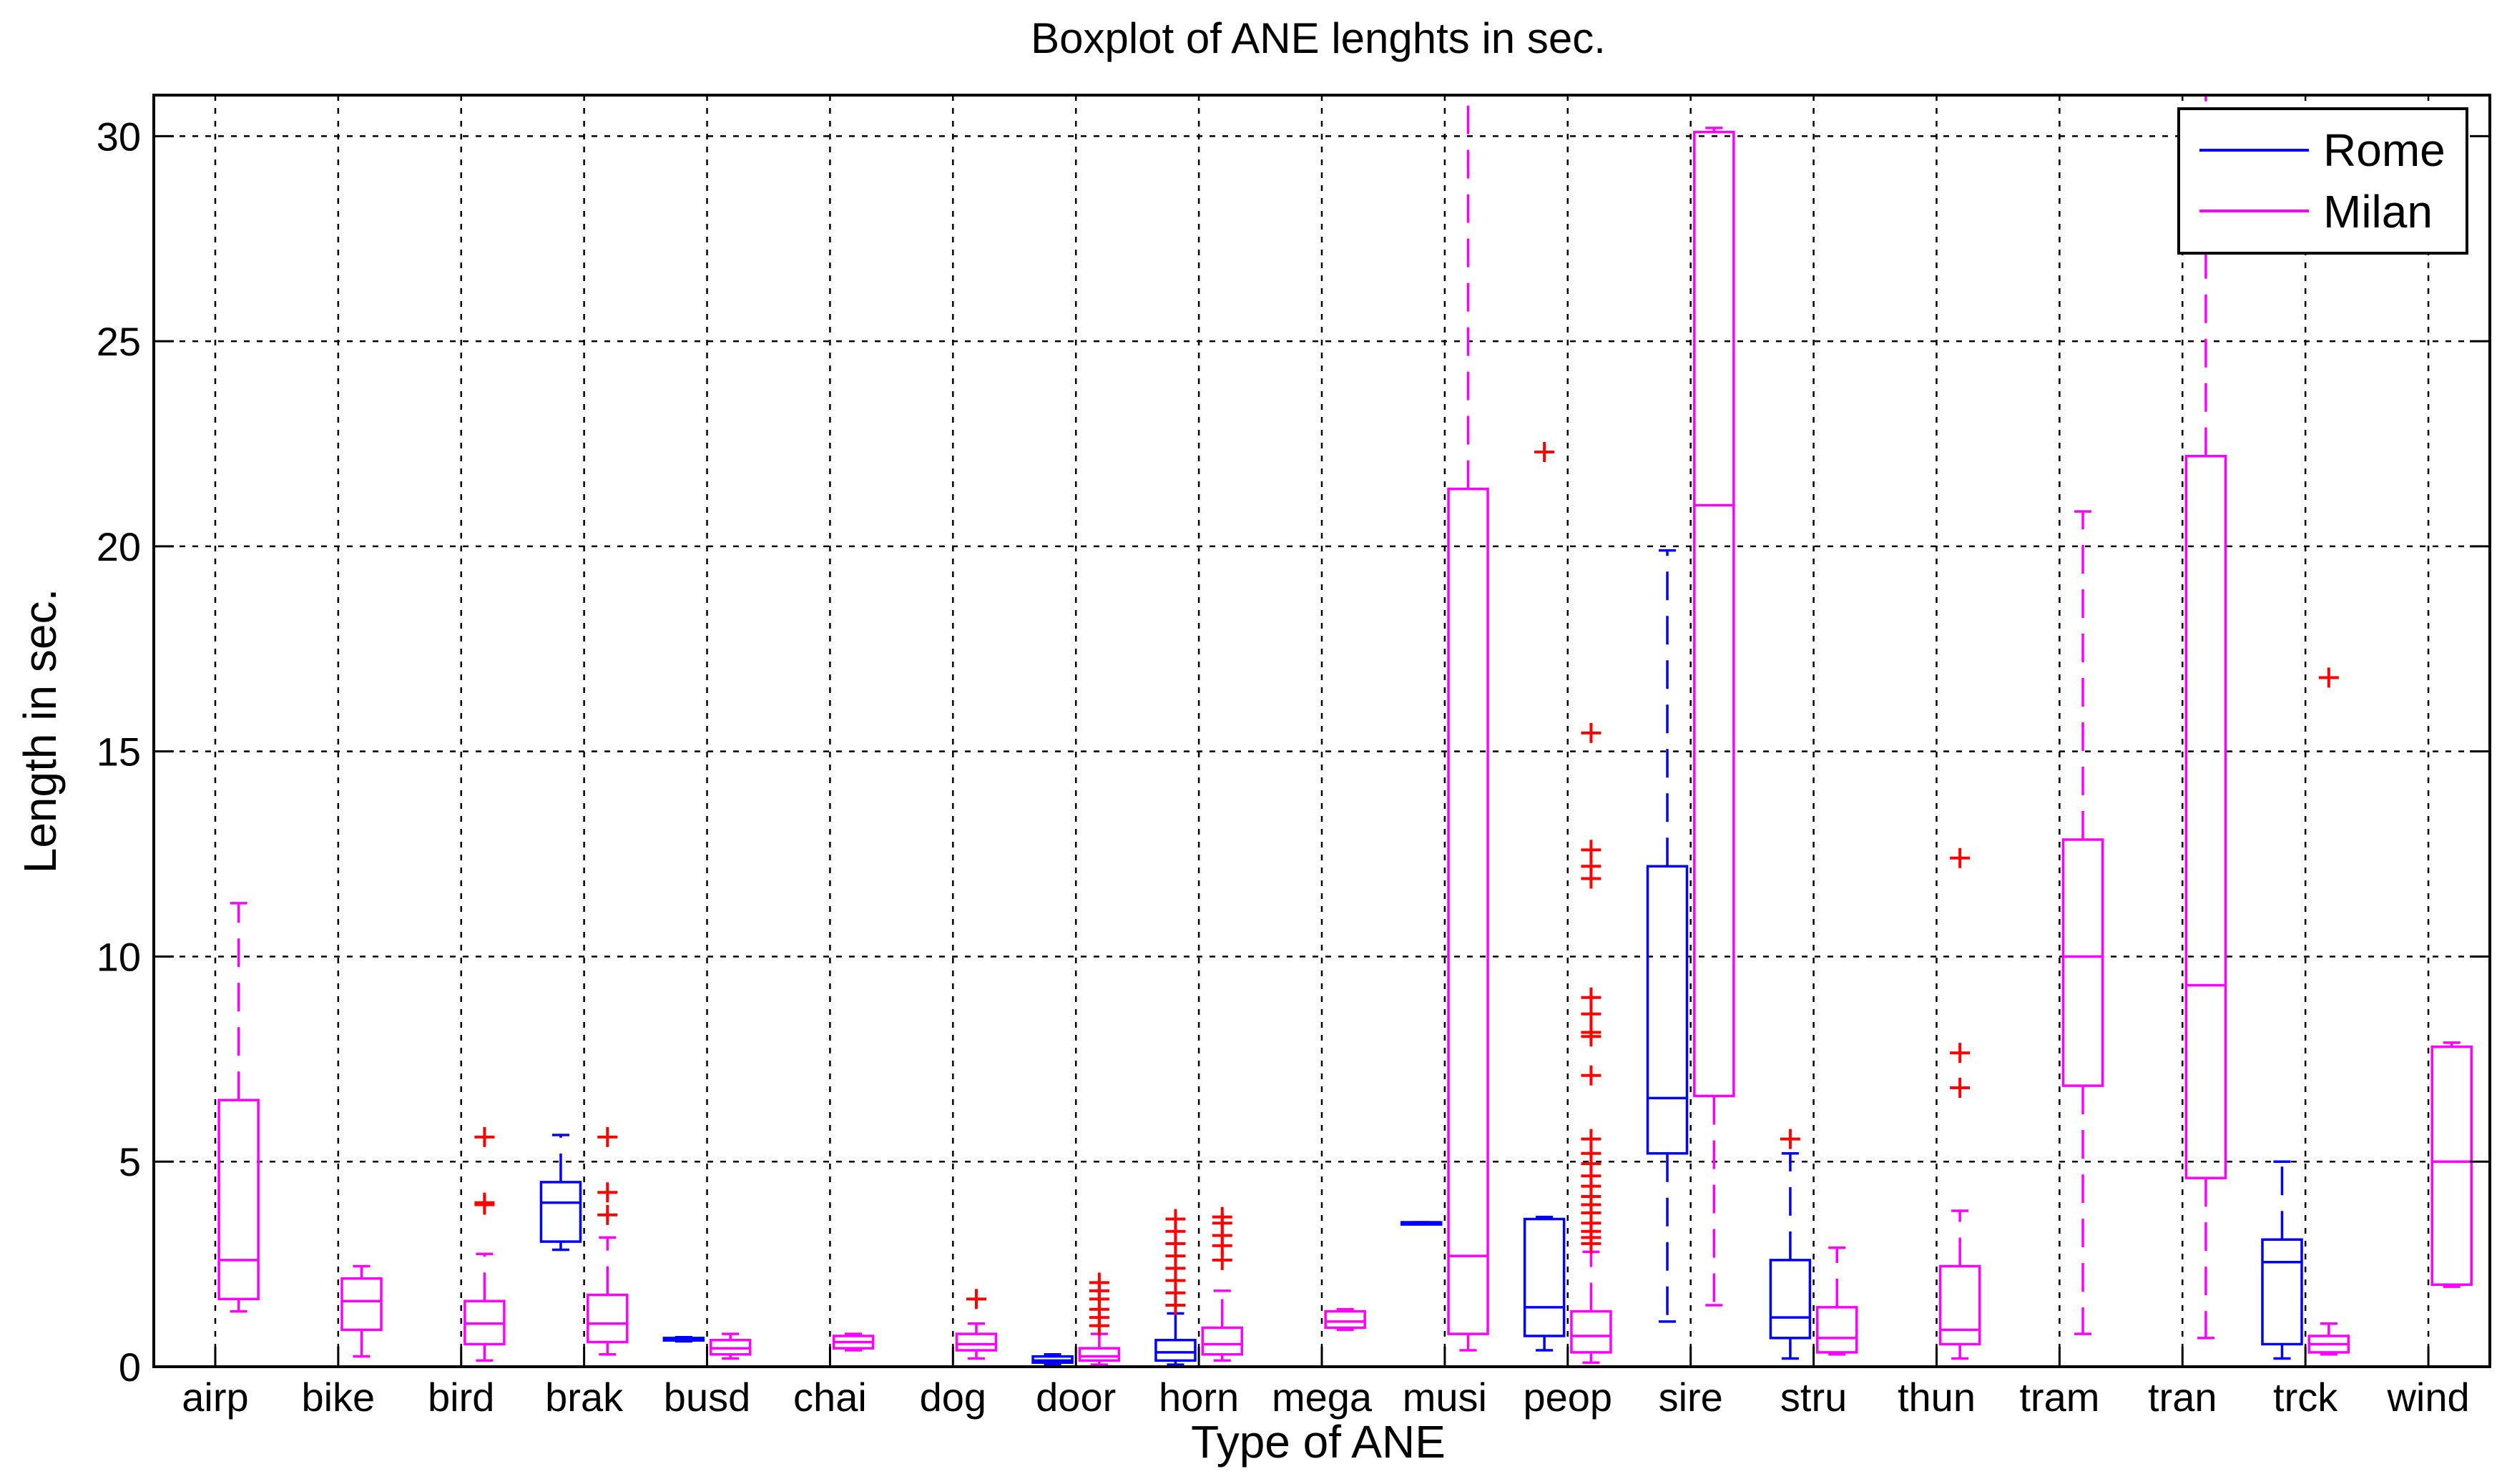  What do you see at coordinates (119, 956) in the screenshot?
I see `y-tick-label: 10` at bounding box center [119, 956].